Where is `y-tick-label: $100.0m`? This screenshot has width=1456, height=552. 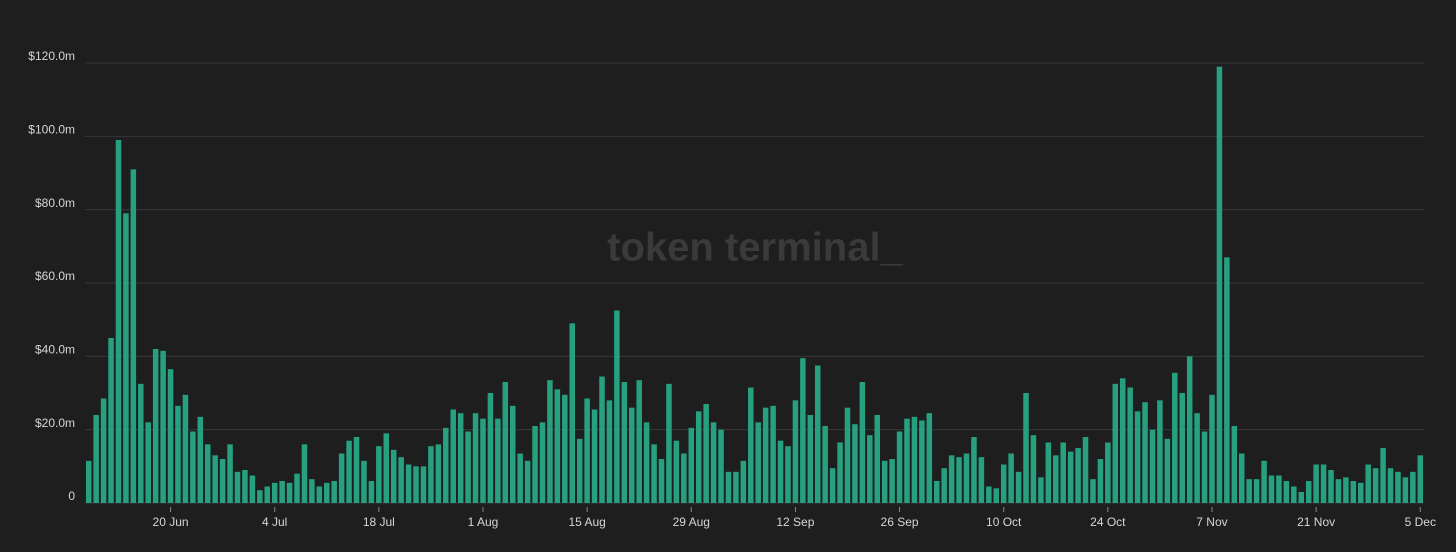 y-tick-label: $100.0m is located at coordinates (51, 130).